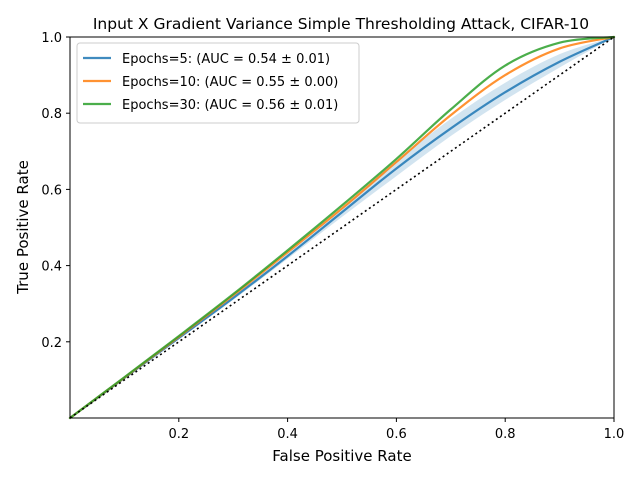 This screenshot has width=640, height=480. Describe the element at coordinates (51, 343) in the screenshot. I see `y-tick-label: 0.2` at that location.